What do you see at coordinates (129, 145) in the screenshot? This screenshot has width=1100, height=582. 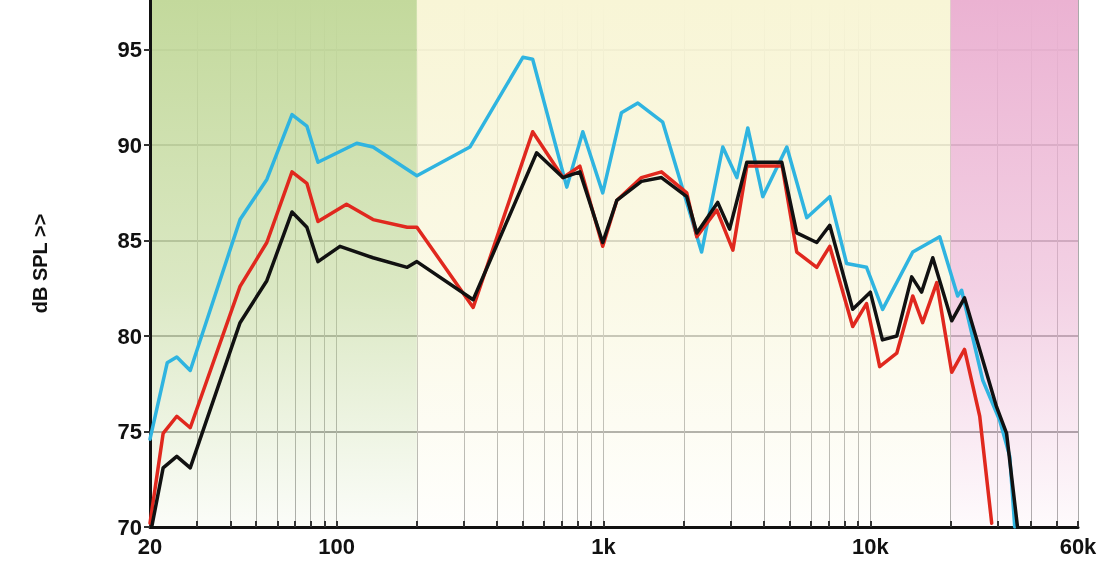 I see `y-tick-label: 90` at bounding box center [129, 145].